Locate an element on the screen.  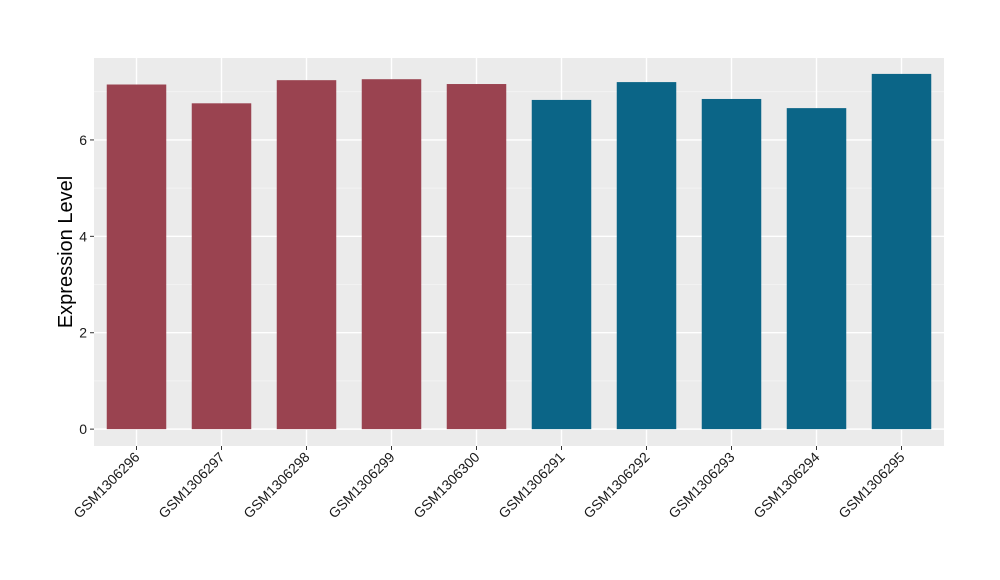
bar-GSM1306294 is located at coordinates (816, 269).